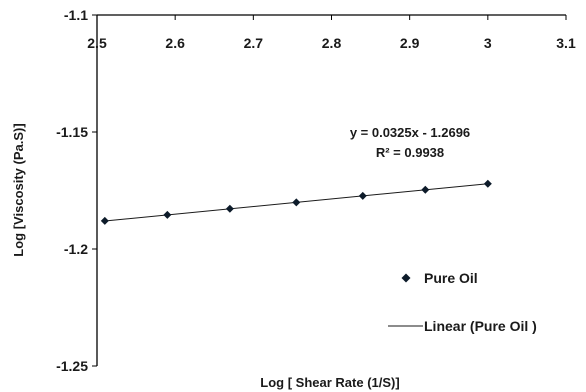 This screenshot has width=586, height=392. I want to click on x-tick-label: 2.7, so click(254, 43).